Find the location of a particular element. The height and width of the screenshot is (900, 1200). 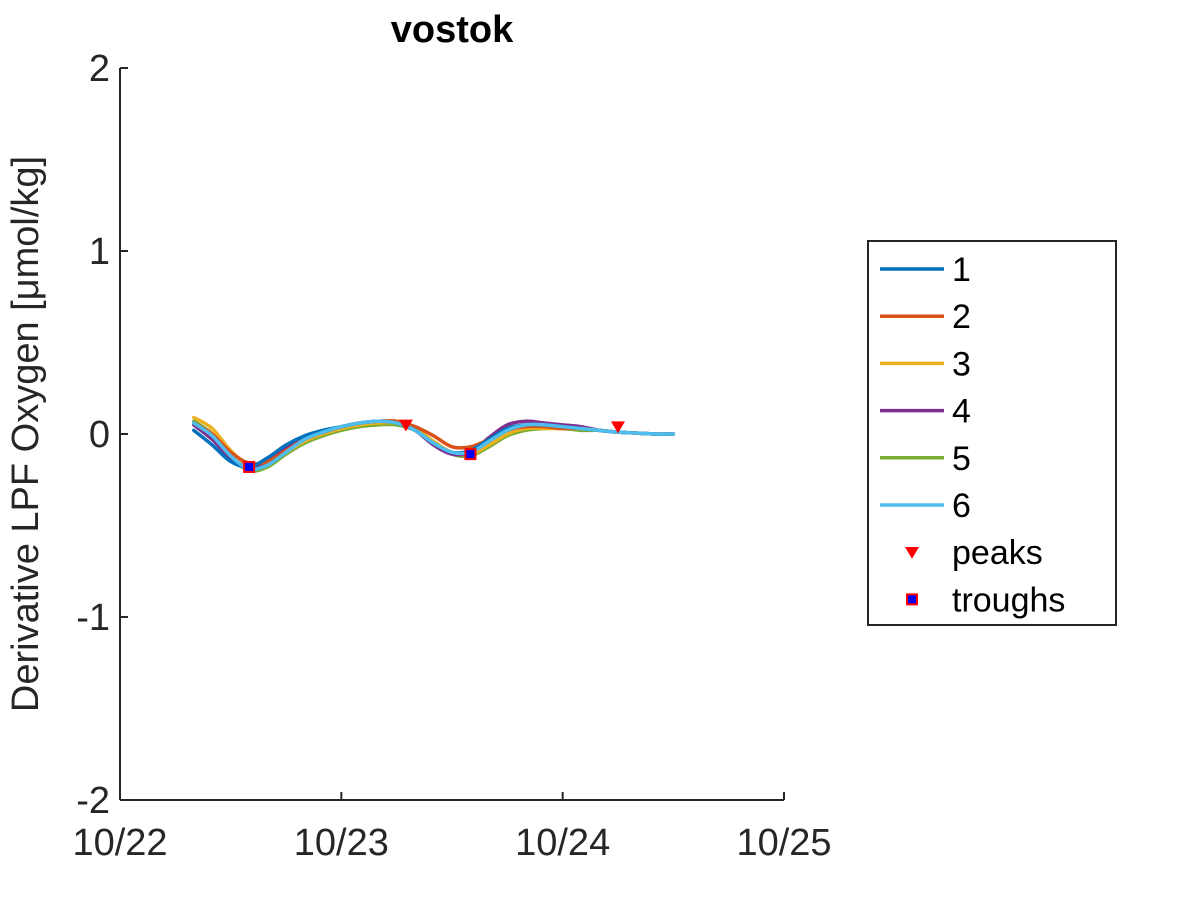

legend-label: 2 is located at coordinates (961, 317).